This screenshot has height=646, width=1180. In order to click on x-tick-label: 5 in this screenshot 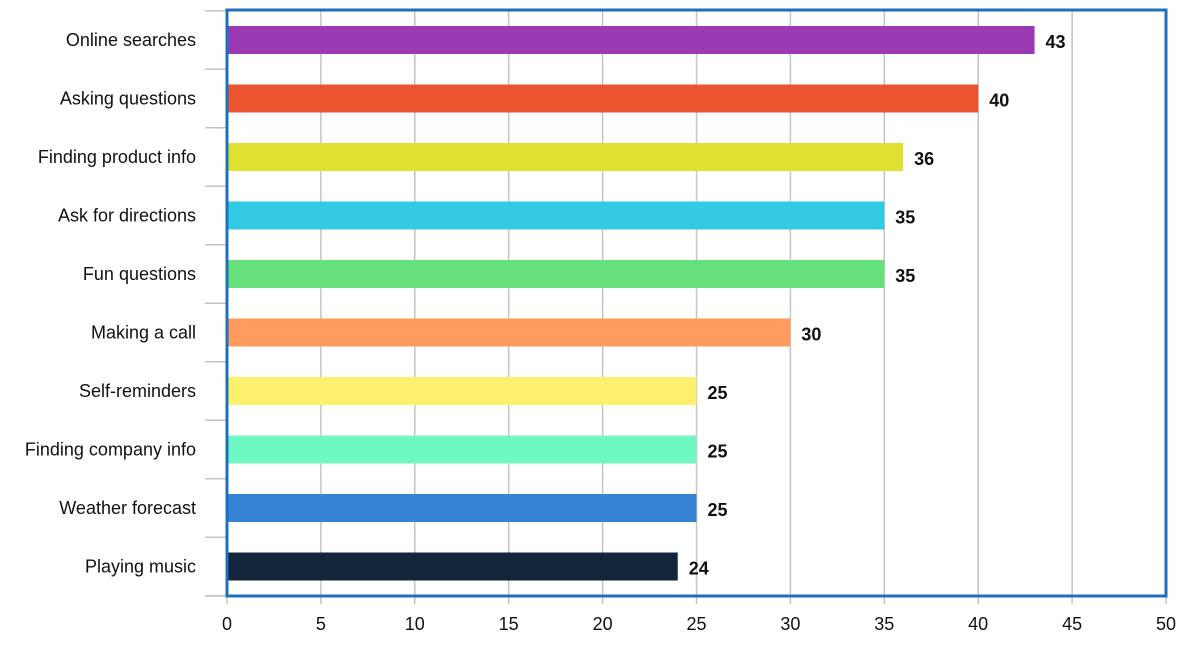, I will do `click(321, 624)`.